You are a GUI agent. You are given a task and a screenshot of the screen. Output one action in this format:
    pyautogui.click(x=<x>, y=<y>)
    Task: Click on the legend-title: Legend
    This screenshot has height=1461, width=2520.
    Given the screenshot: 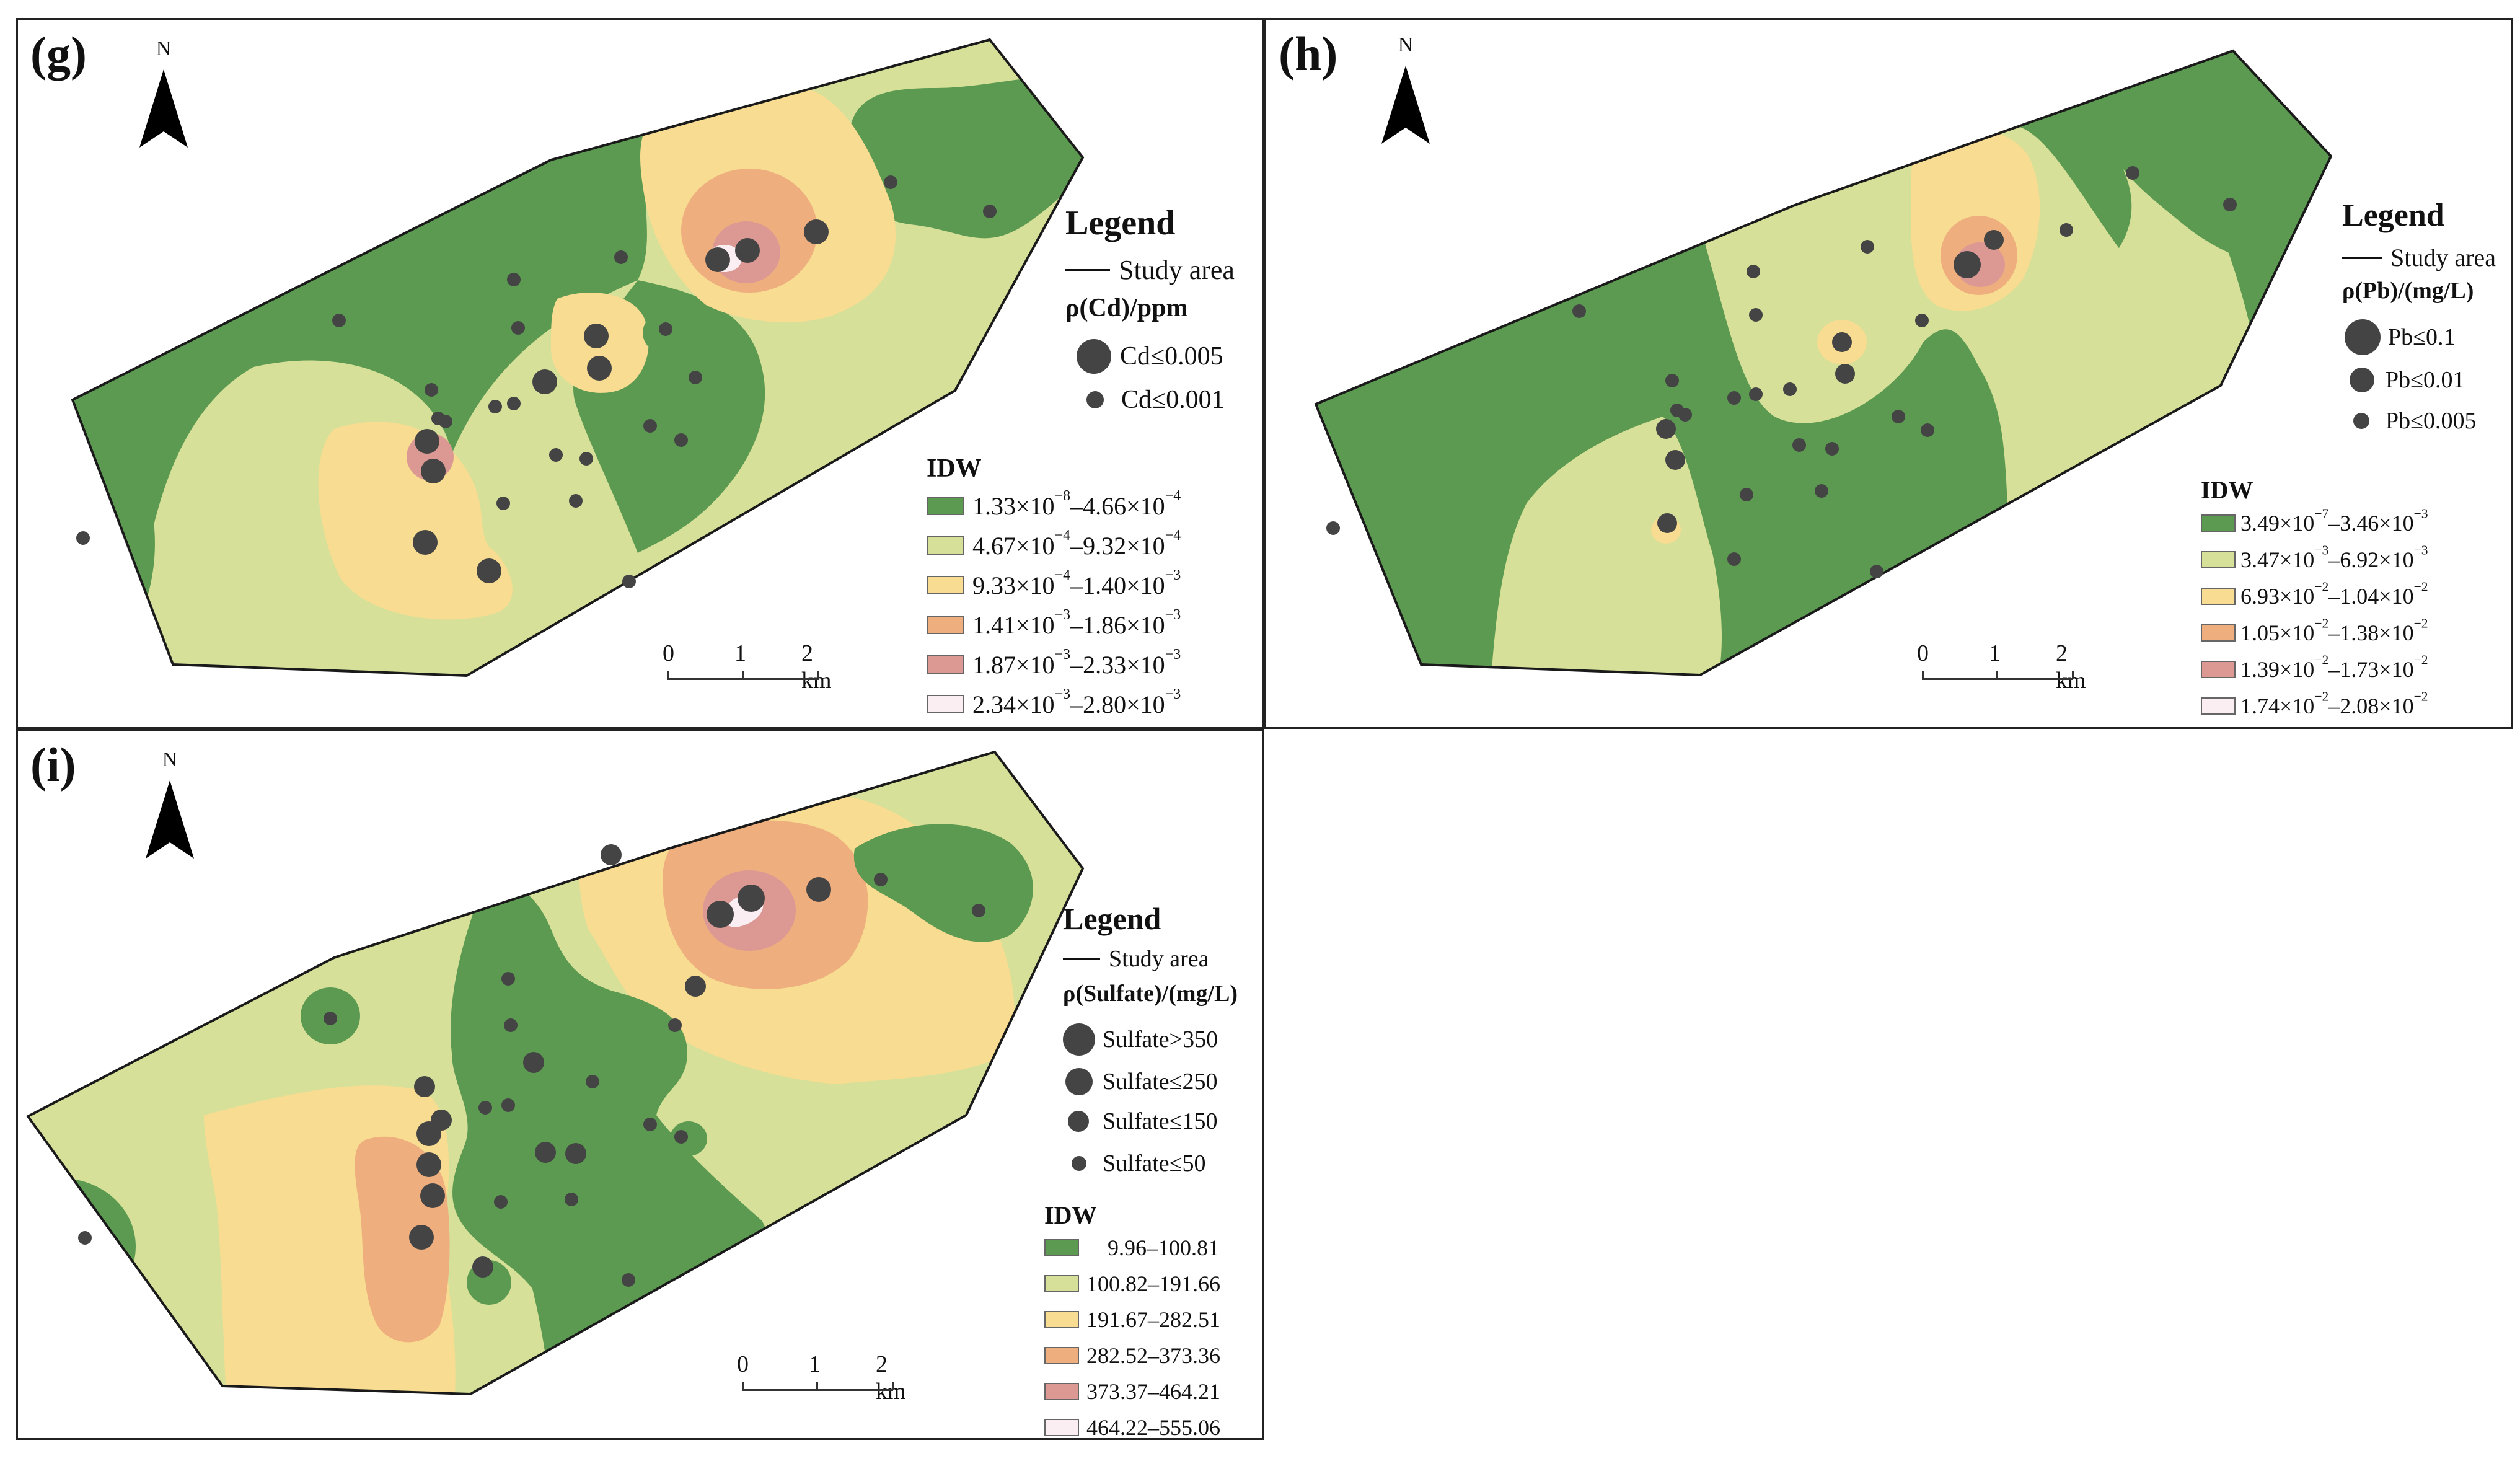 What is the action you would take?
    pyautogui.click(x=1120, y=223)
    